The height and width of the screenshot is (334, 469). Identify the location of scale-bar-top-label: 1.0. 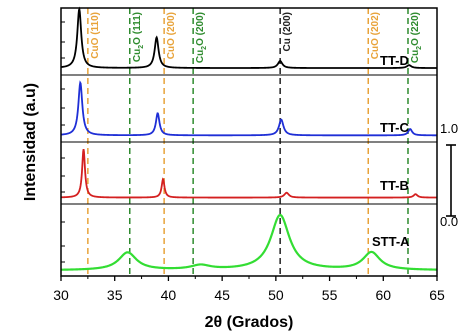
(449, 128).